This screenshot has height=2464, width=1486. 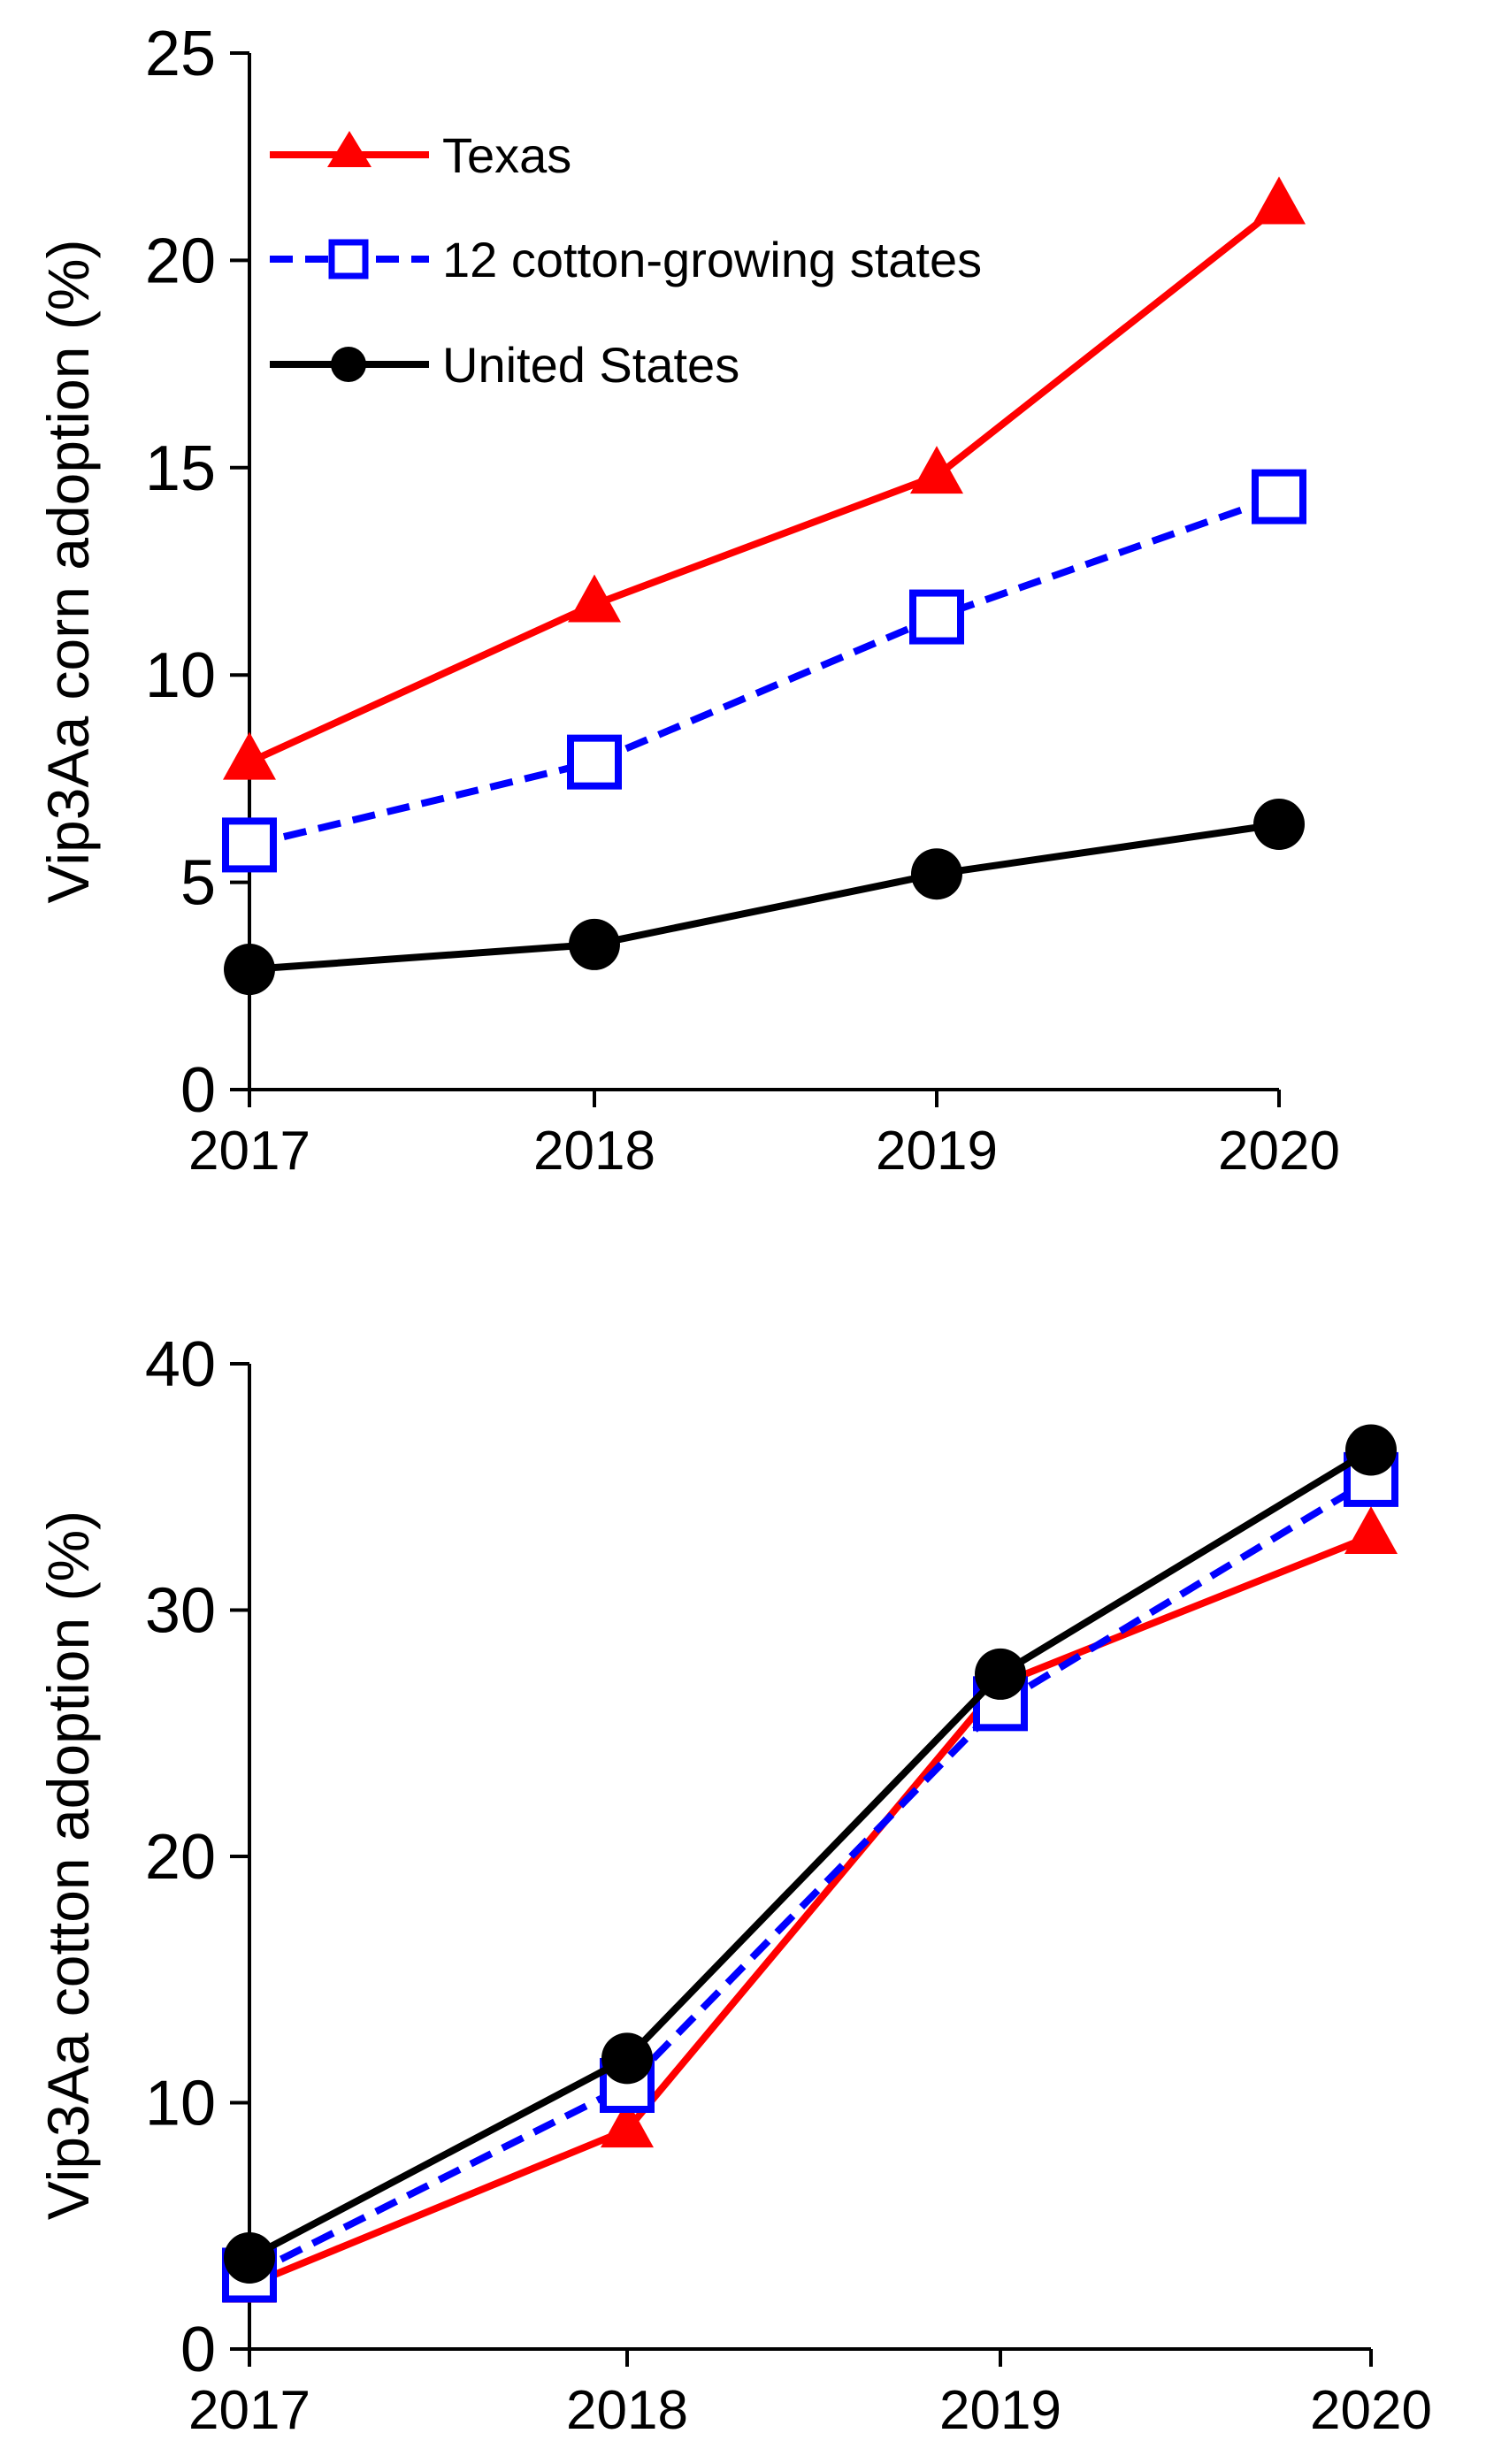 What do you see at coordinates (181, 2104) in the screenshot?
I see `cotton-y-tick-label: 10` at bounding box center [181, 2104].